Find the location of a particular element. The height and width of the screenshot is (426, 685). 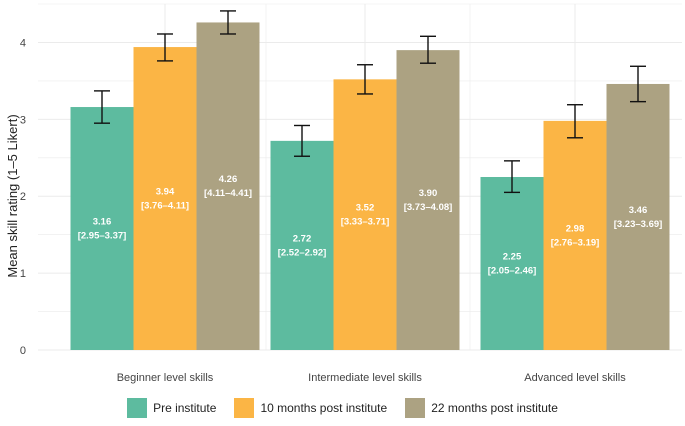

x-tick-label: Intermediate level skills is located at coordinates (365, 378).